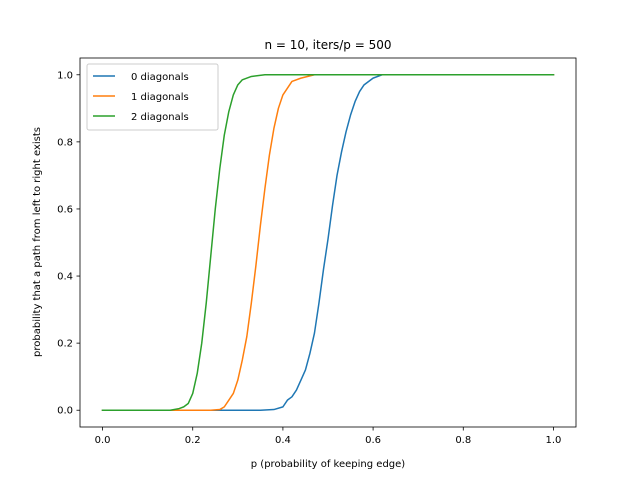  I want to click on y-tick-label: 1.0, so click(65, 75).